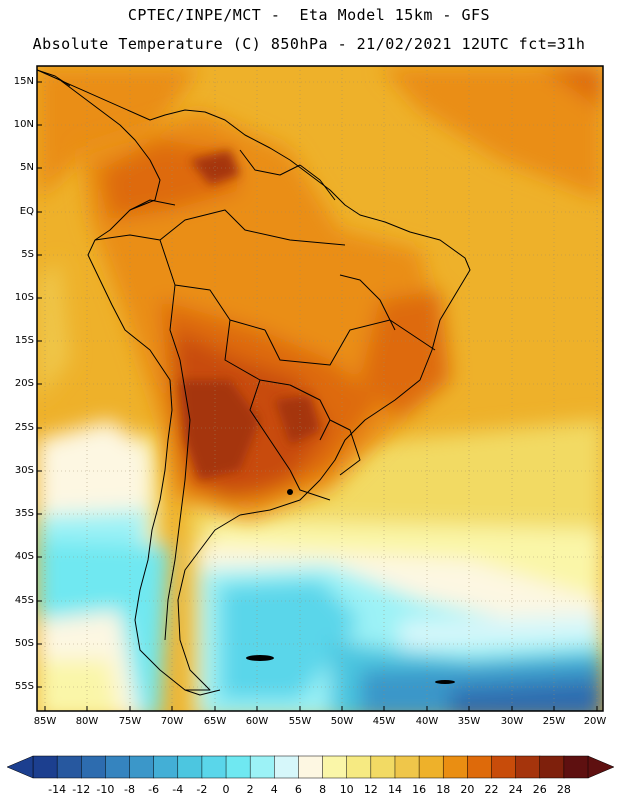 This screenshot has width=618, height=800. I want to click on colorbar-label: 14, so click(394, 789).